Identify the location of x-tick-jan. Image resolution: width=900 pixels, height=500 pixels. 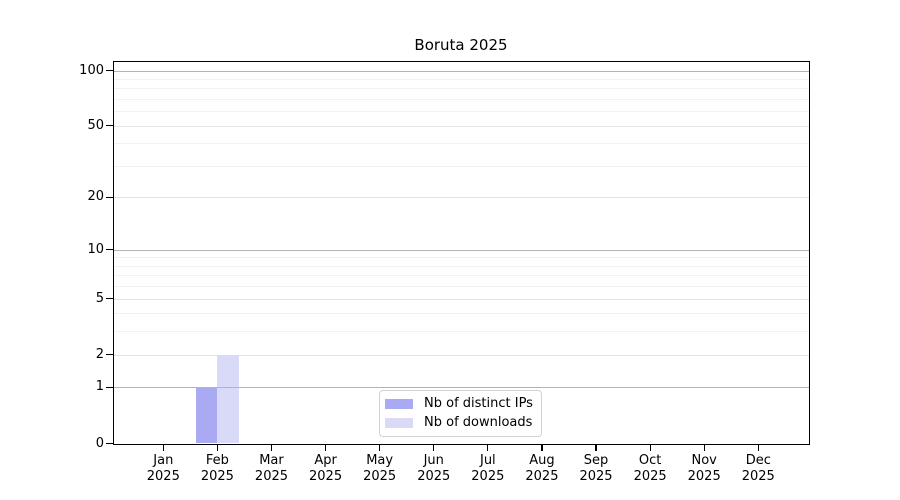
(163, 447).